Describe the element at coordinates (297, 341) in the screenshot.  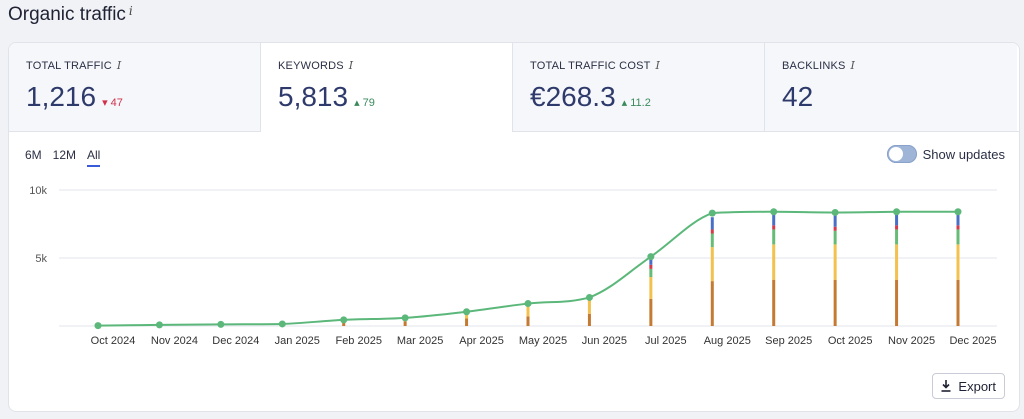
I see `x-tick-label: Jan 2025` at that location.